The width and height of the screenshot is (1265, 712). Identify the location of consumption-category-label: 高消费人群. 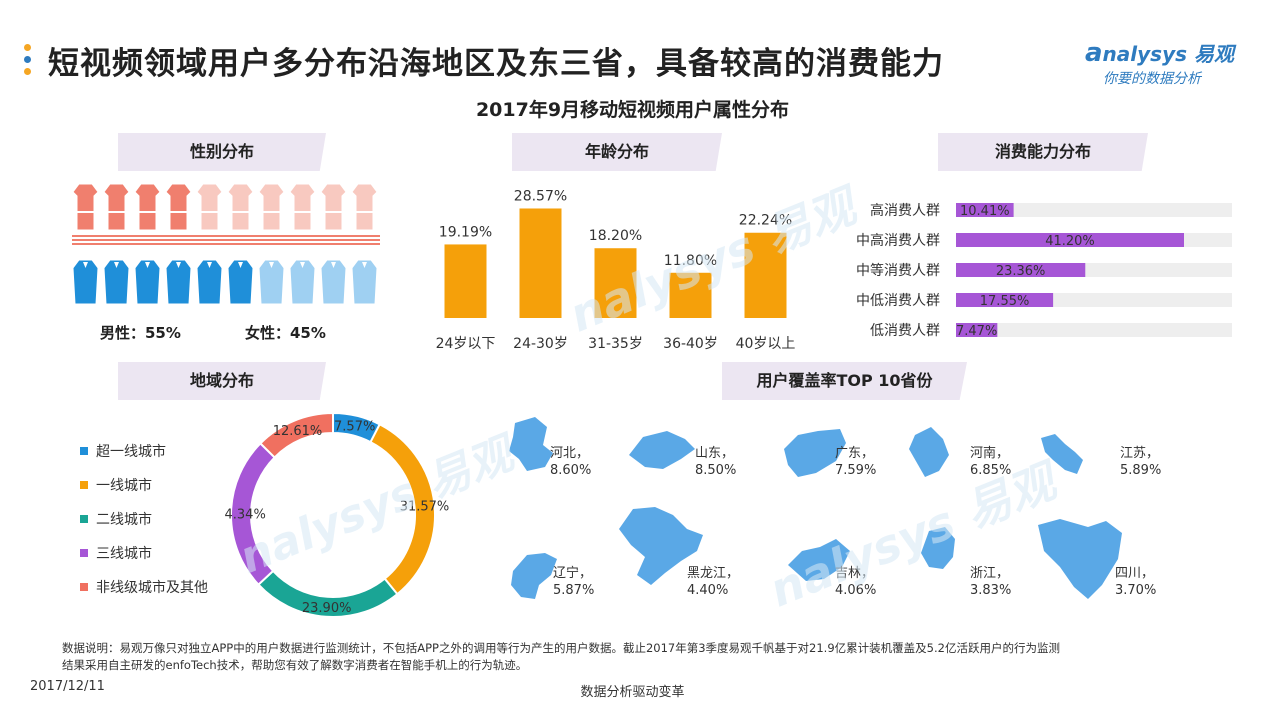
(905, 210).